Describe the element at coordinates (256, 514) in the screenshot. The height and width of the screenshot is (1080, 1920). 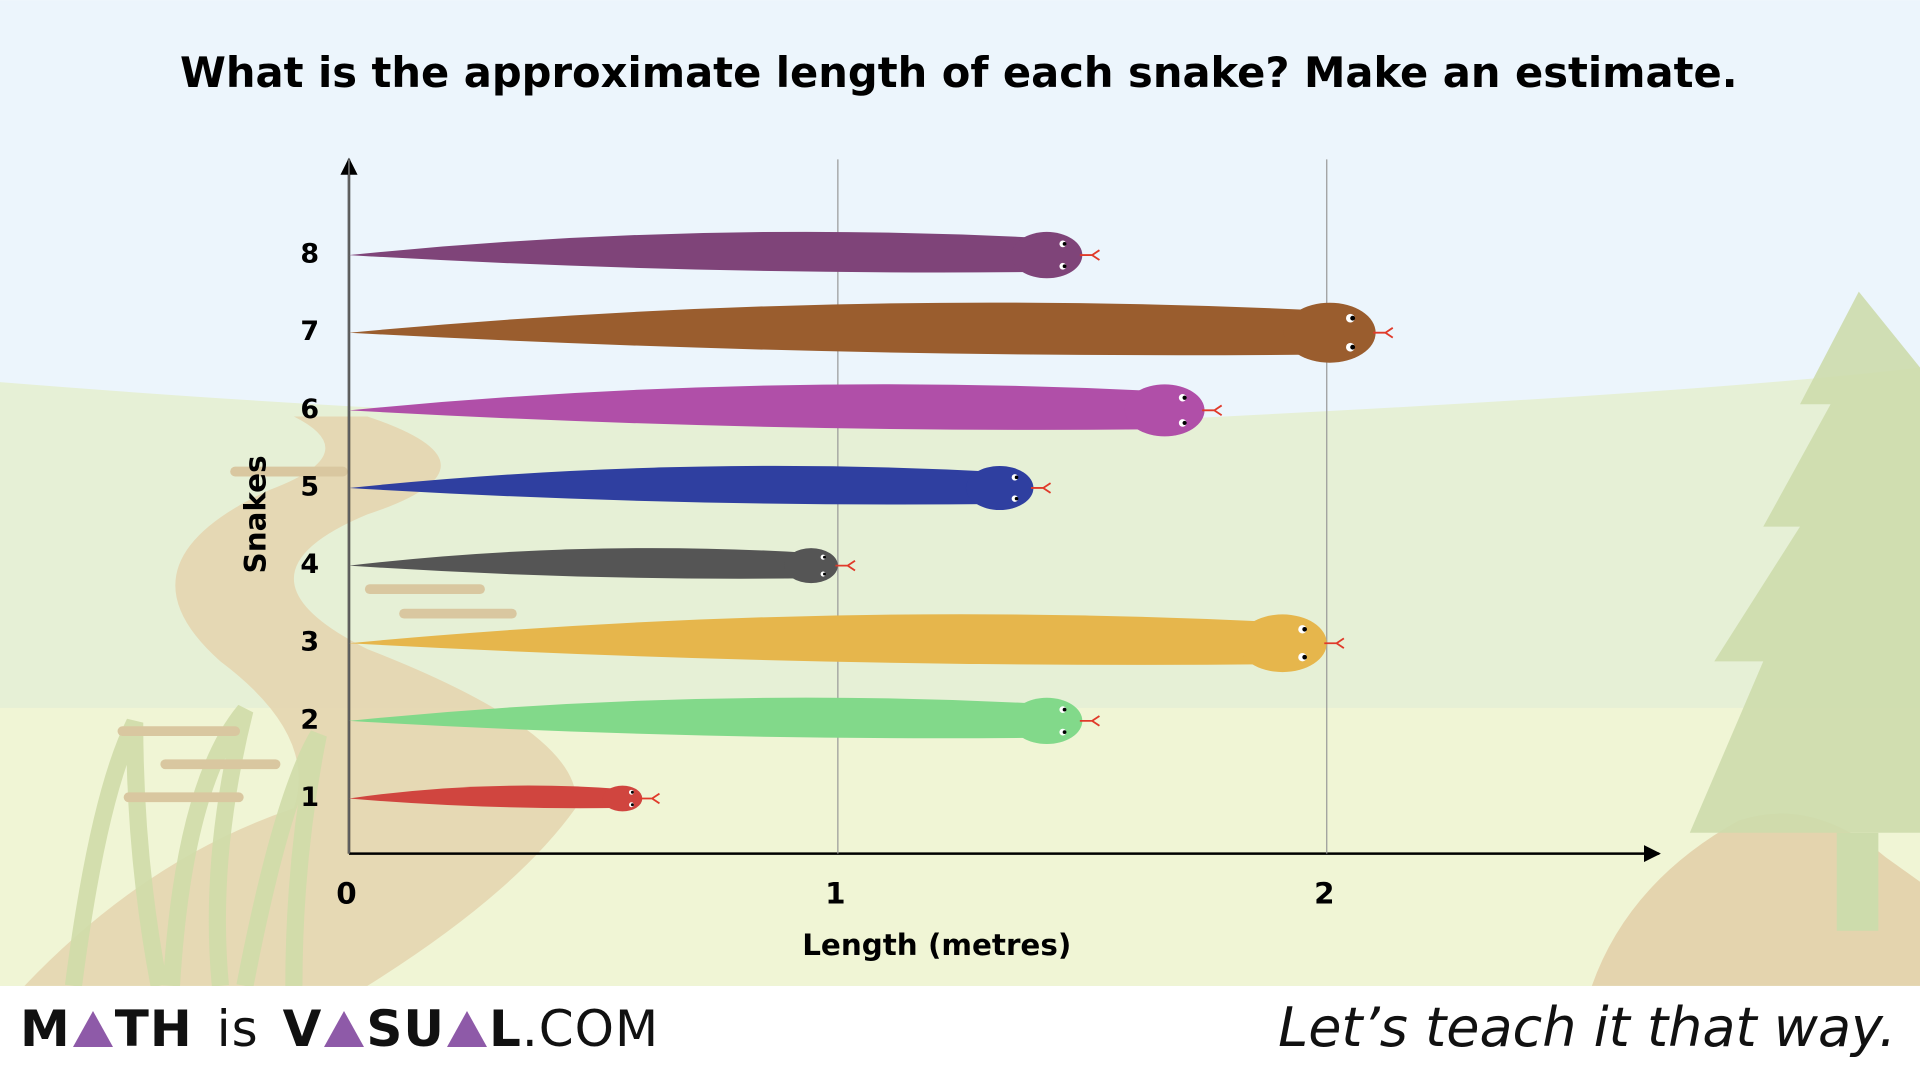
I see `y-axis-label: Snakes` at that location.